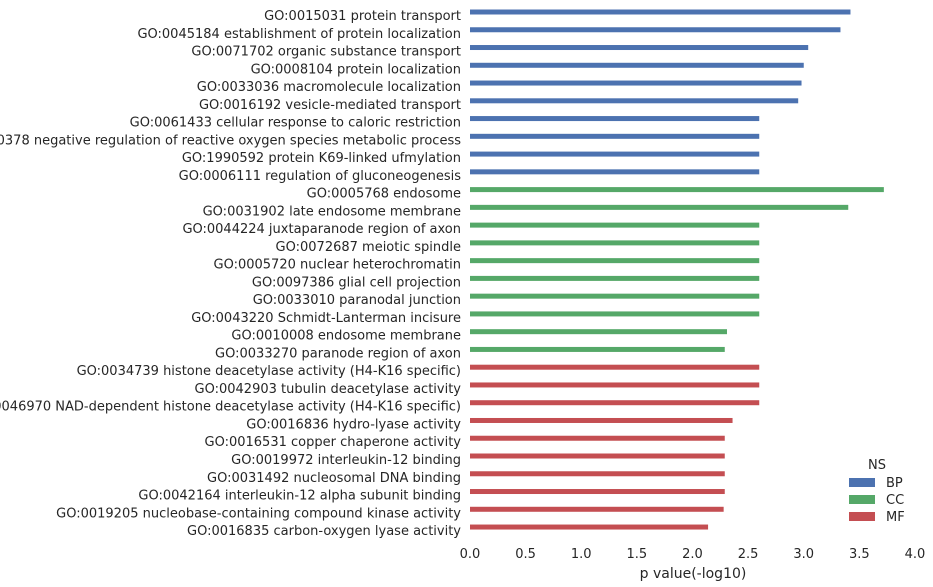 The image size is (933, 587). I want to click on legend-swatch-bp, so click(862, 482).